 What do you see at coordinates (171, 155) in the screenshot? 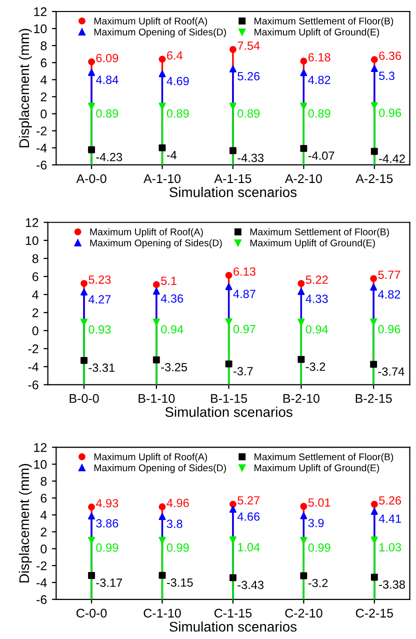
I see `data-label: -4` at bounding box center [171, 155].